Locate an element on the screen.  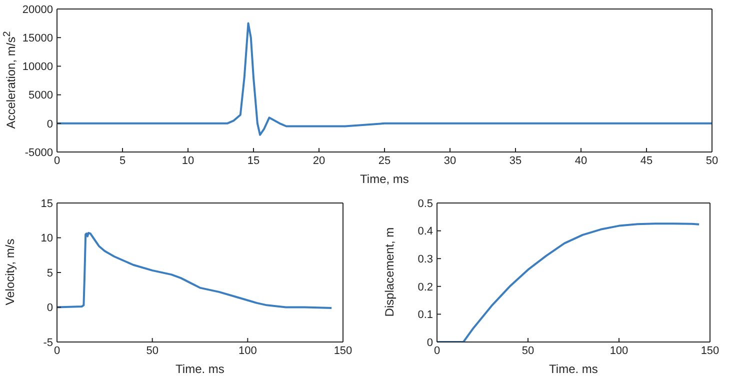
y-tick-label: 10000 is located at coordinates (37, 67).